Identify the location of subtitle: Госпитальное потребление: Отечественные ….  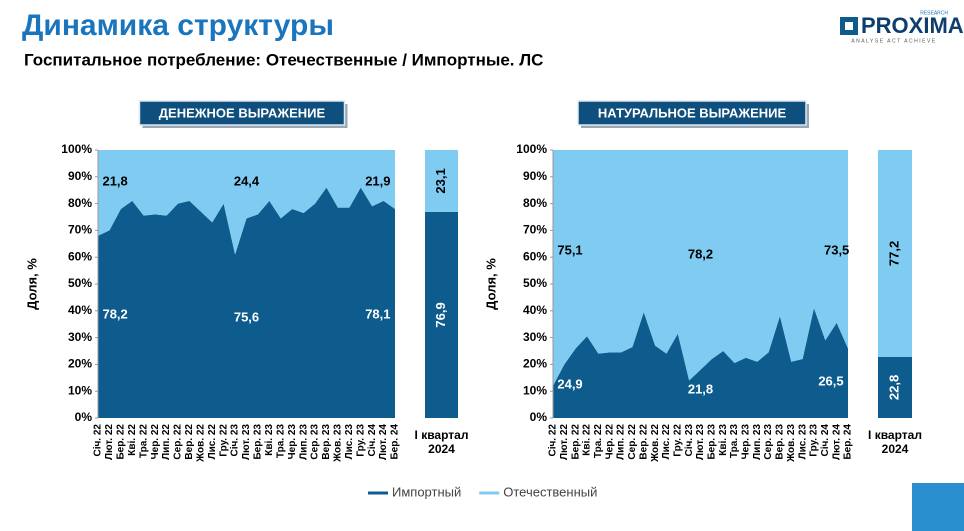
(283, 59).